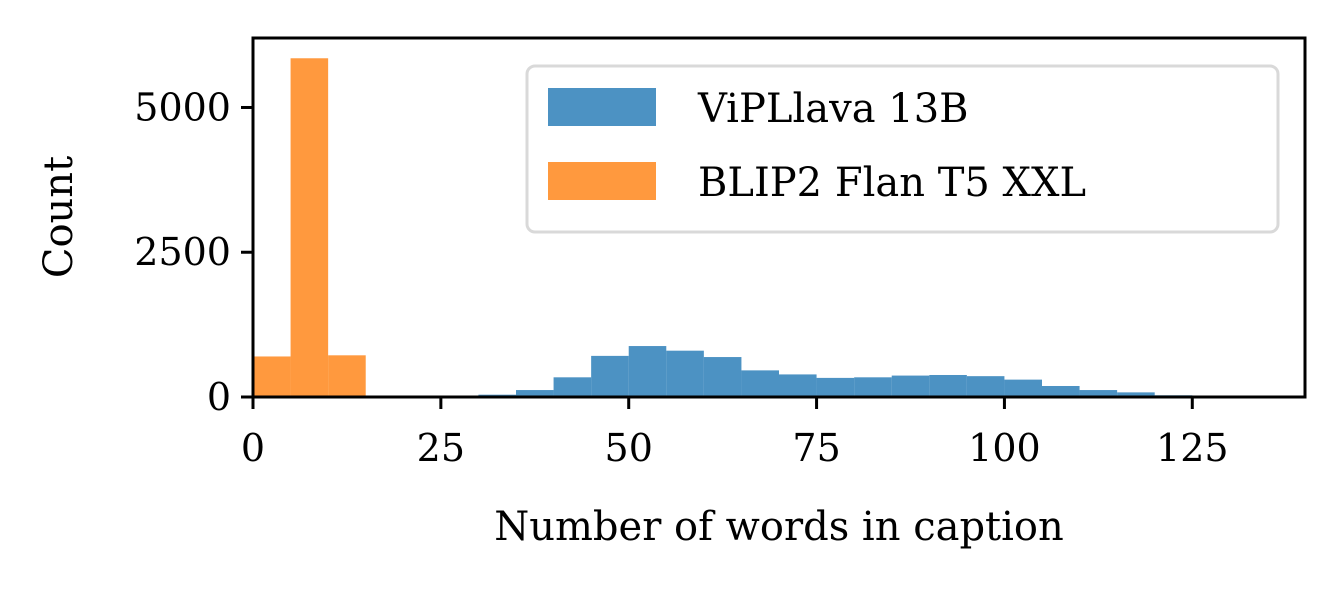  Describe the element at coordinates (1192, 448) in the screenshot. I see `x-tick-label-125: 125` at that location.